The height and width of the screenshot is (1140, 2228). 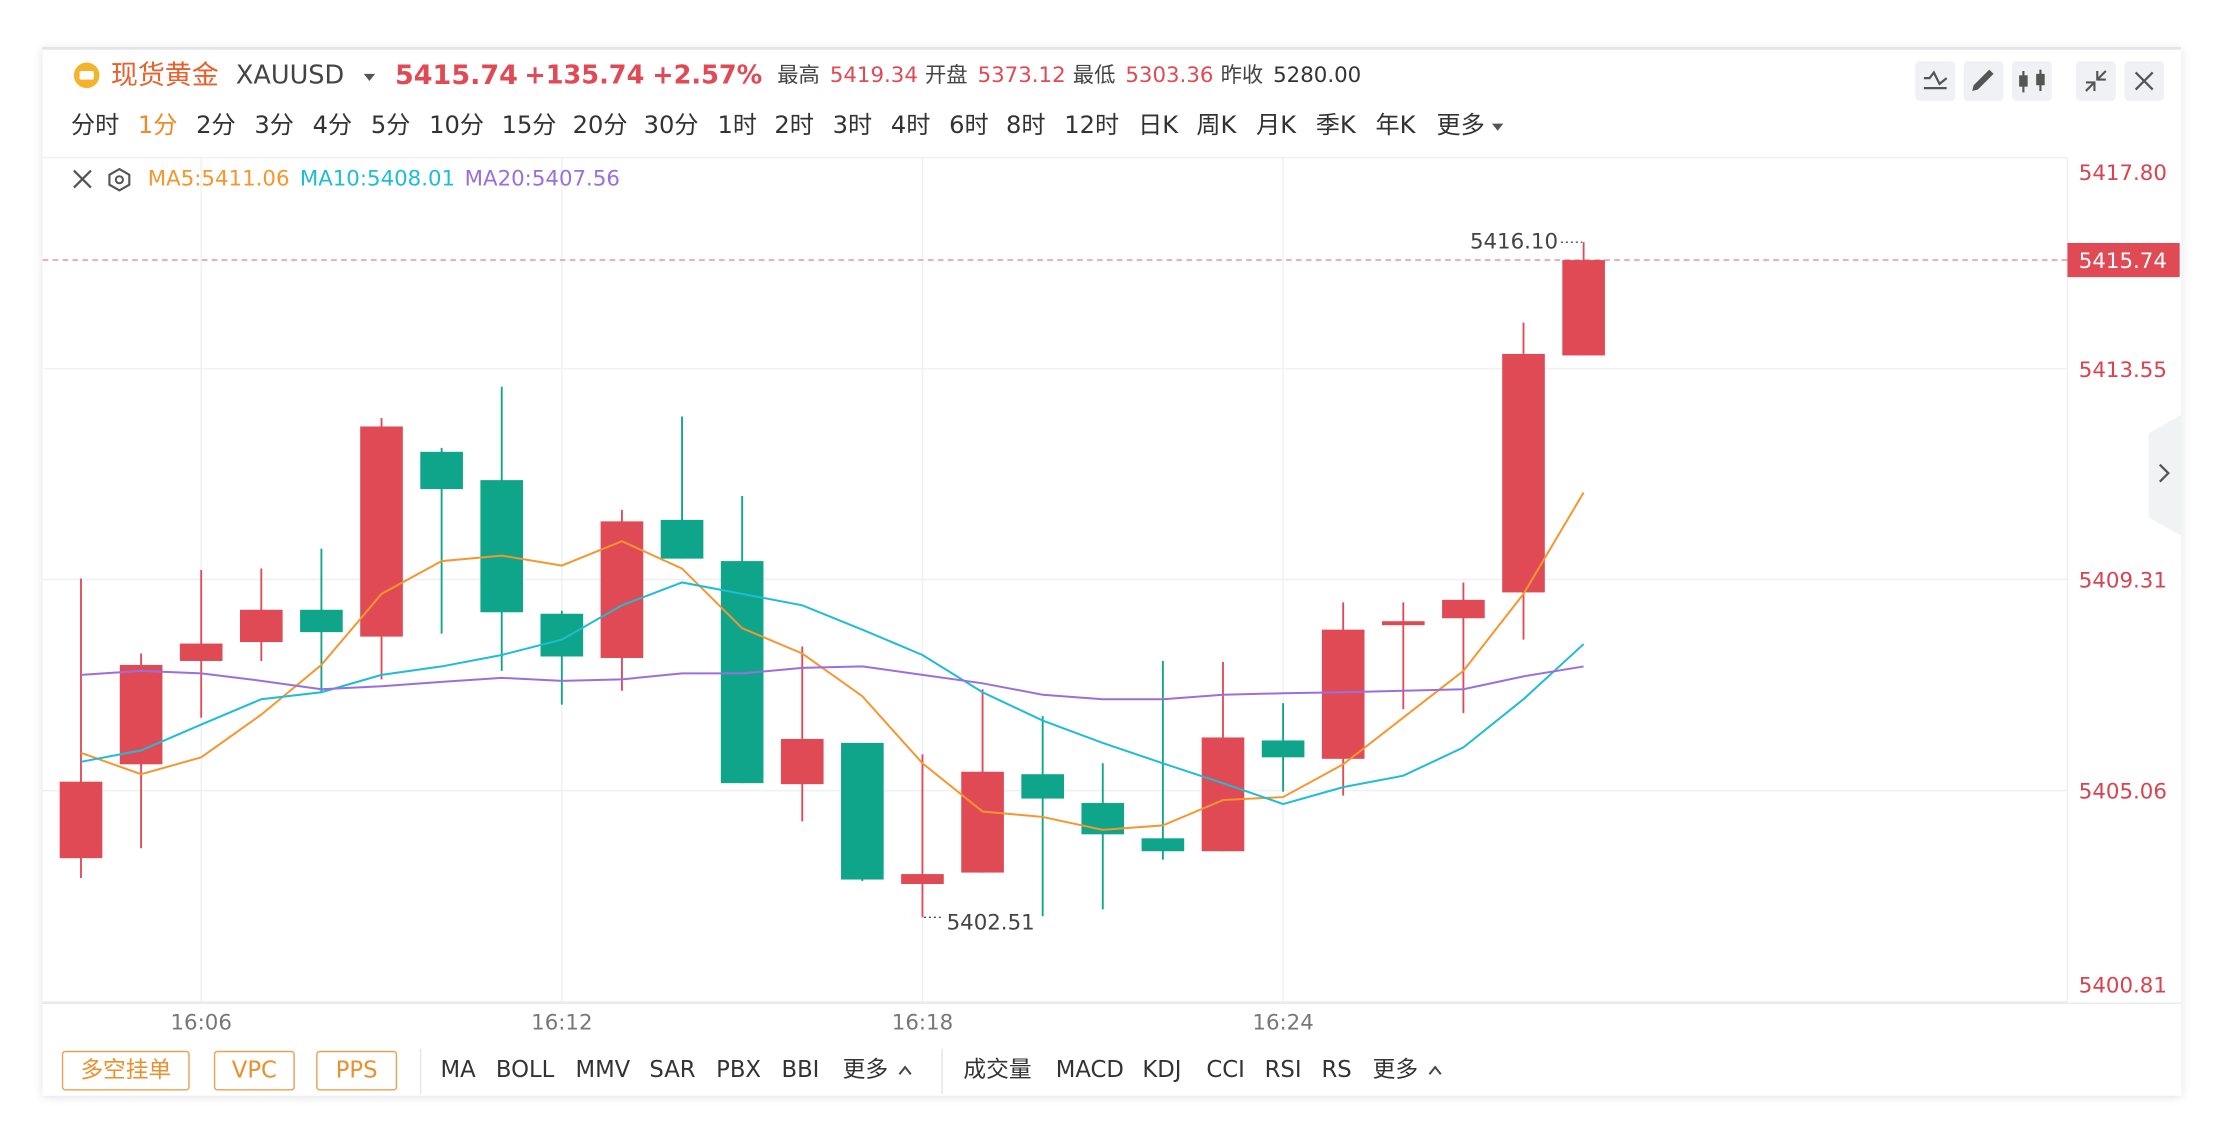 What do you see at coordinates (707, 75) in the screenshot?
I see `change-pct: +2.57%` at bounding box center [707, 75].